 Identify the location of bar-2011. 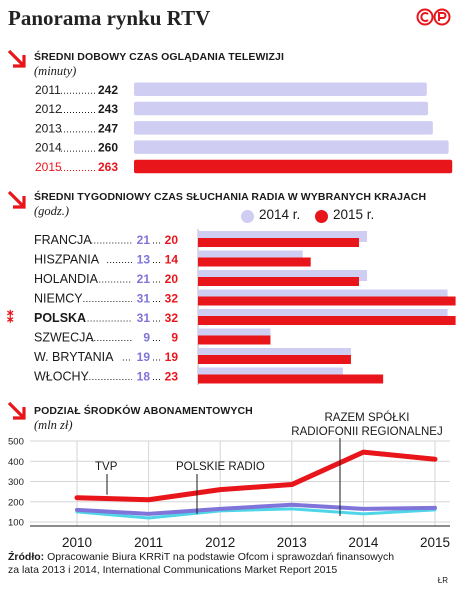
(280, 89).